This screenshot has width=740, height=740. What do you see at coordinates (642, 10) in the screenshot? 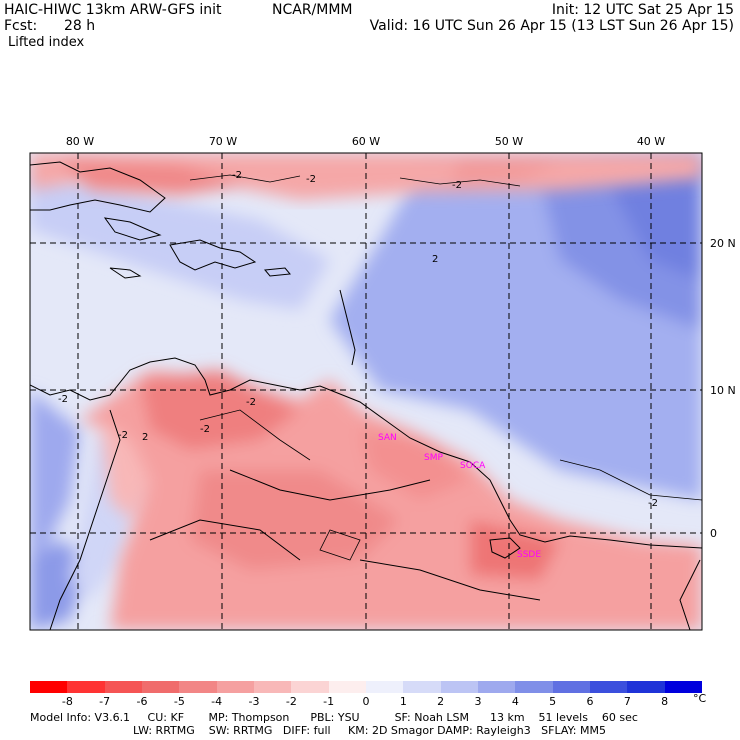
I see `init-time: Init: 12 UTC Sat 25 Apr 15` at bounding box center [642, 10].